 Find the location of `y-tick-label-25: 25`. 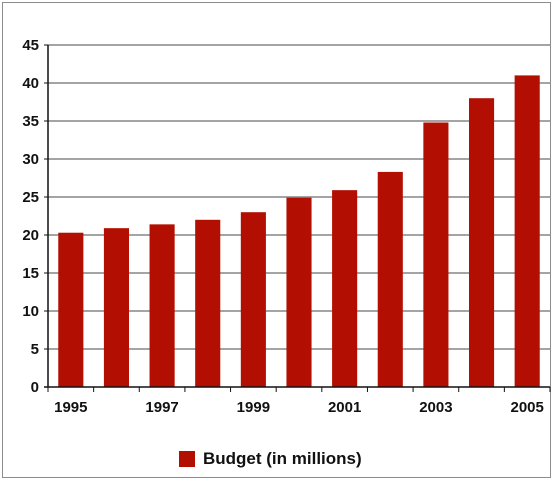

y-tick-label-25: 25 is located at coordinates (30, 197).